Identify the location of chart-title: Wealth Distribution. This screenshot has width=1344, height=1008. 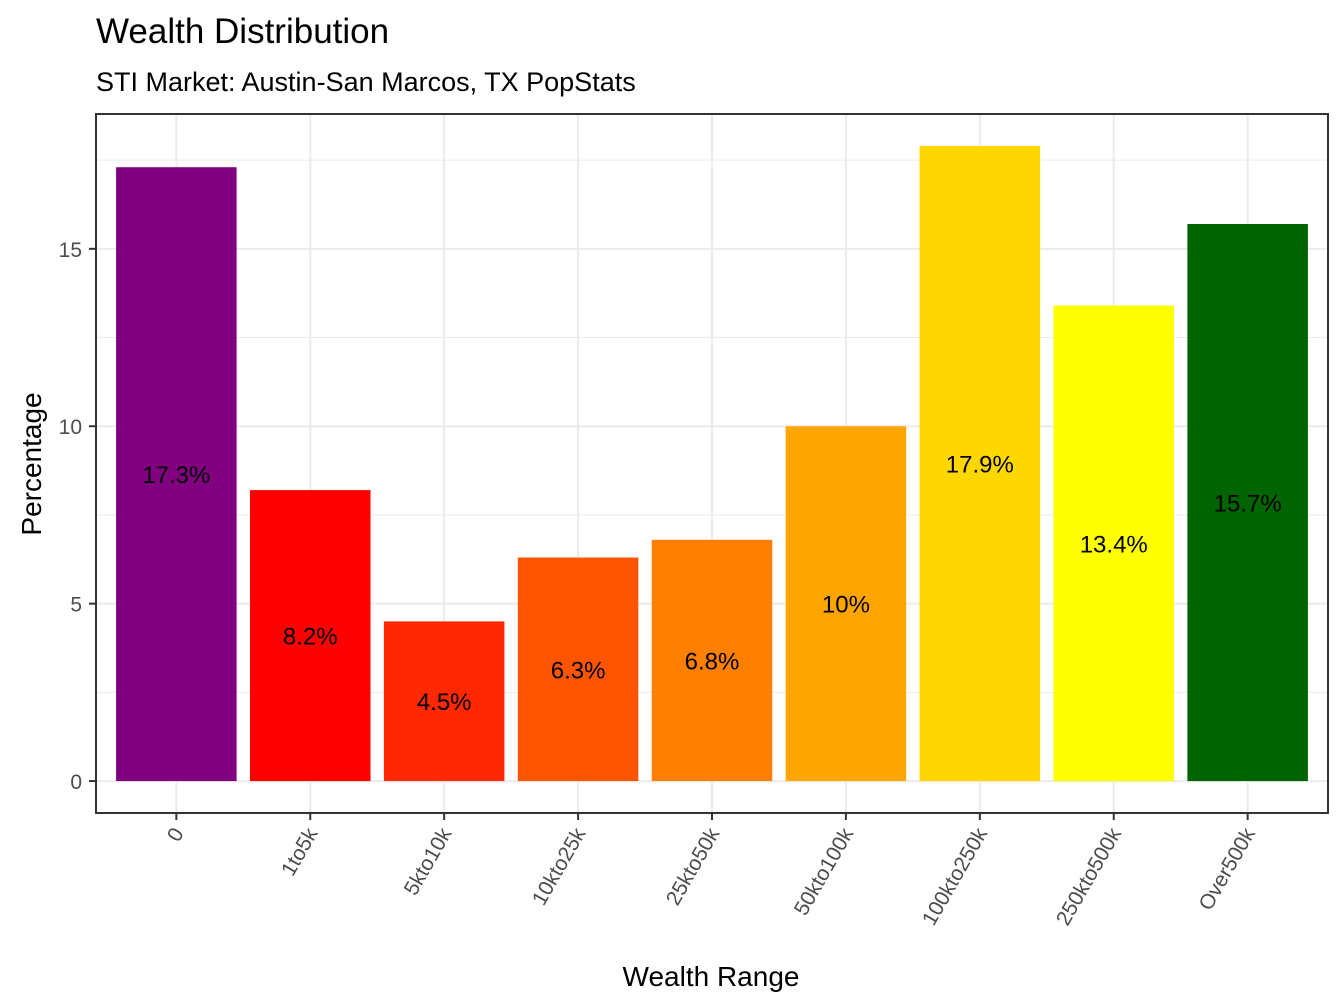
(242, 31).